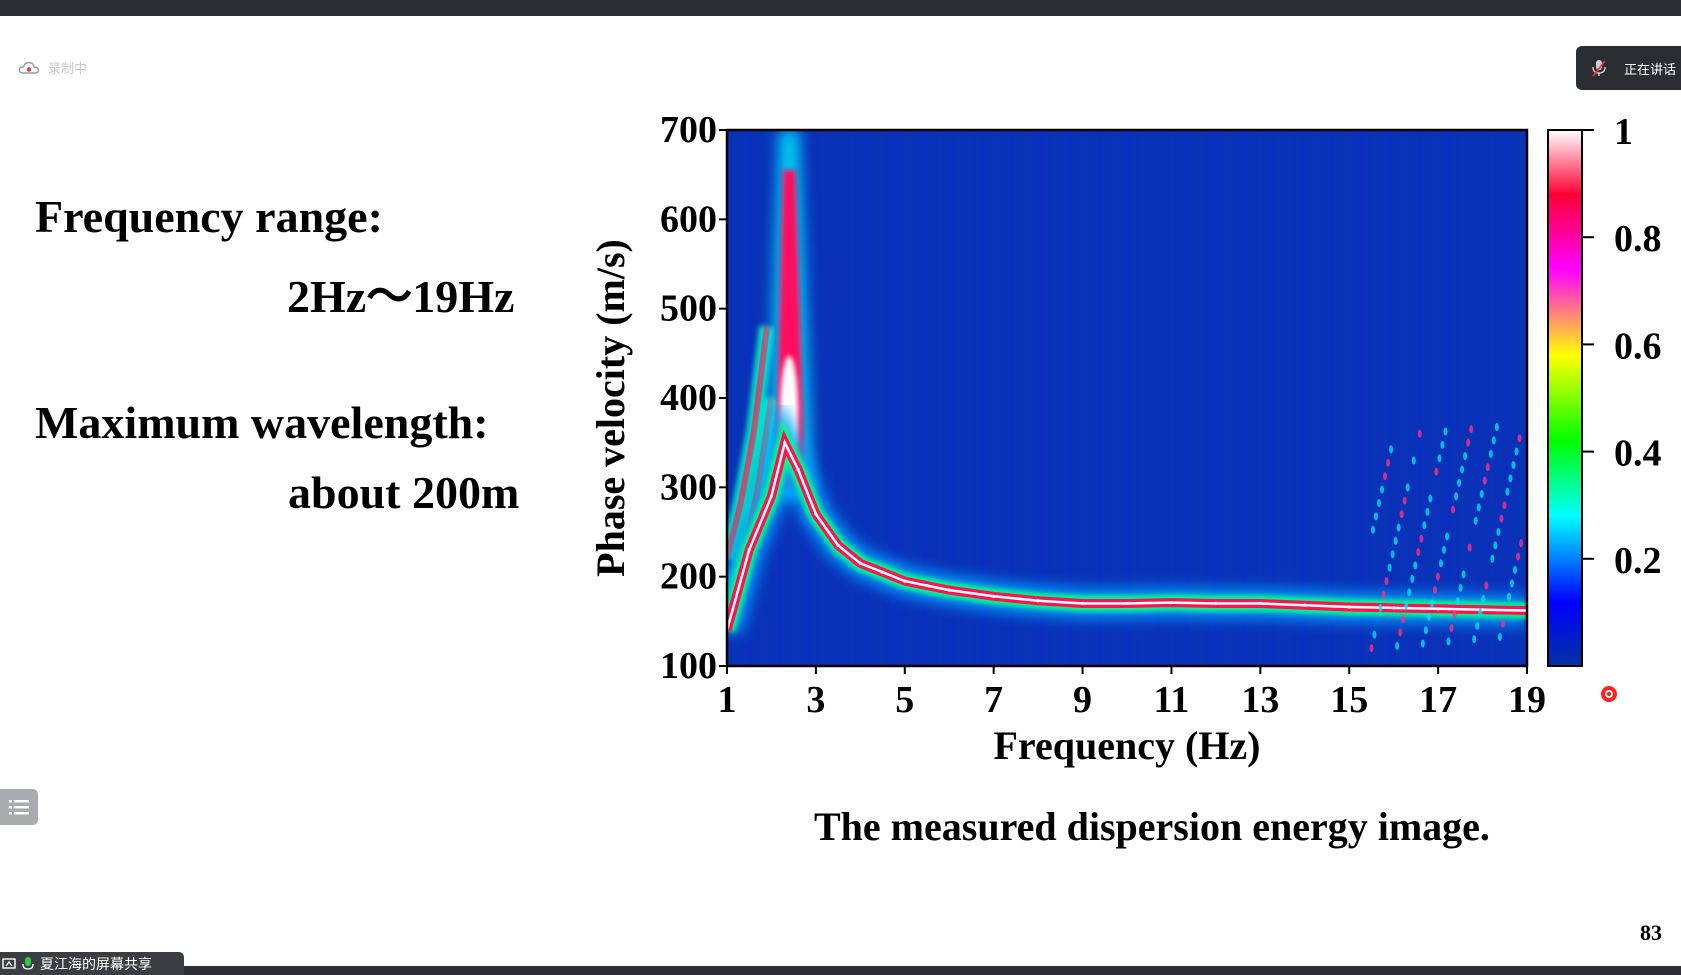 The image size is (1681, 975). I want to click on table-of-contents-button, so click(19, 807).